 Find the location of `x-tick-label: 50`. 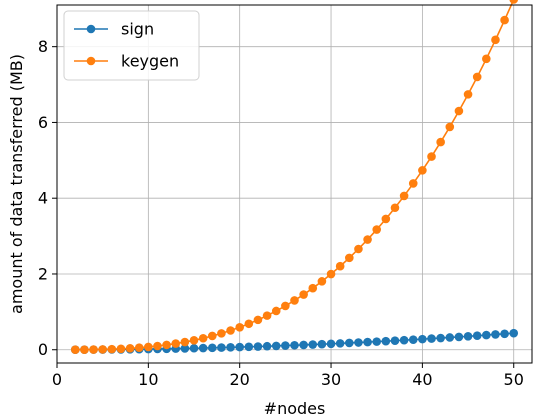

x-tick-label: 50 is located at coordinates (514, 379).